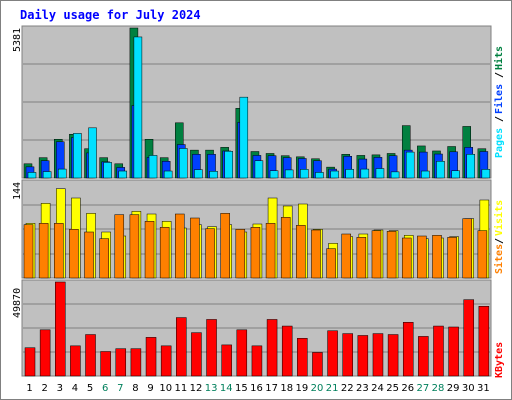  What do you see at coordinates (166, 388) in the screenshot?
I see `x-tick-label: 10` at bounding box center [166, 388].